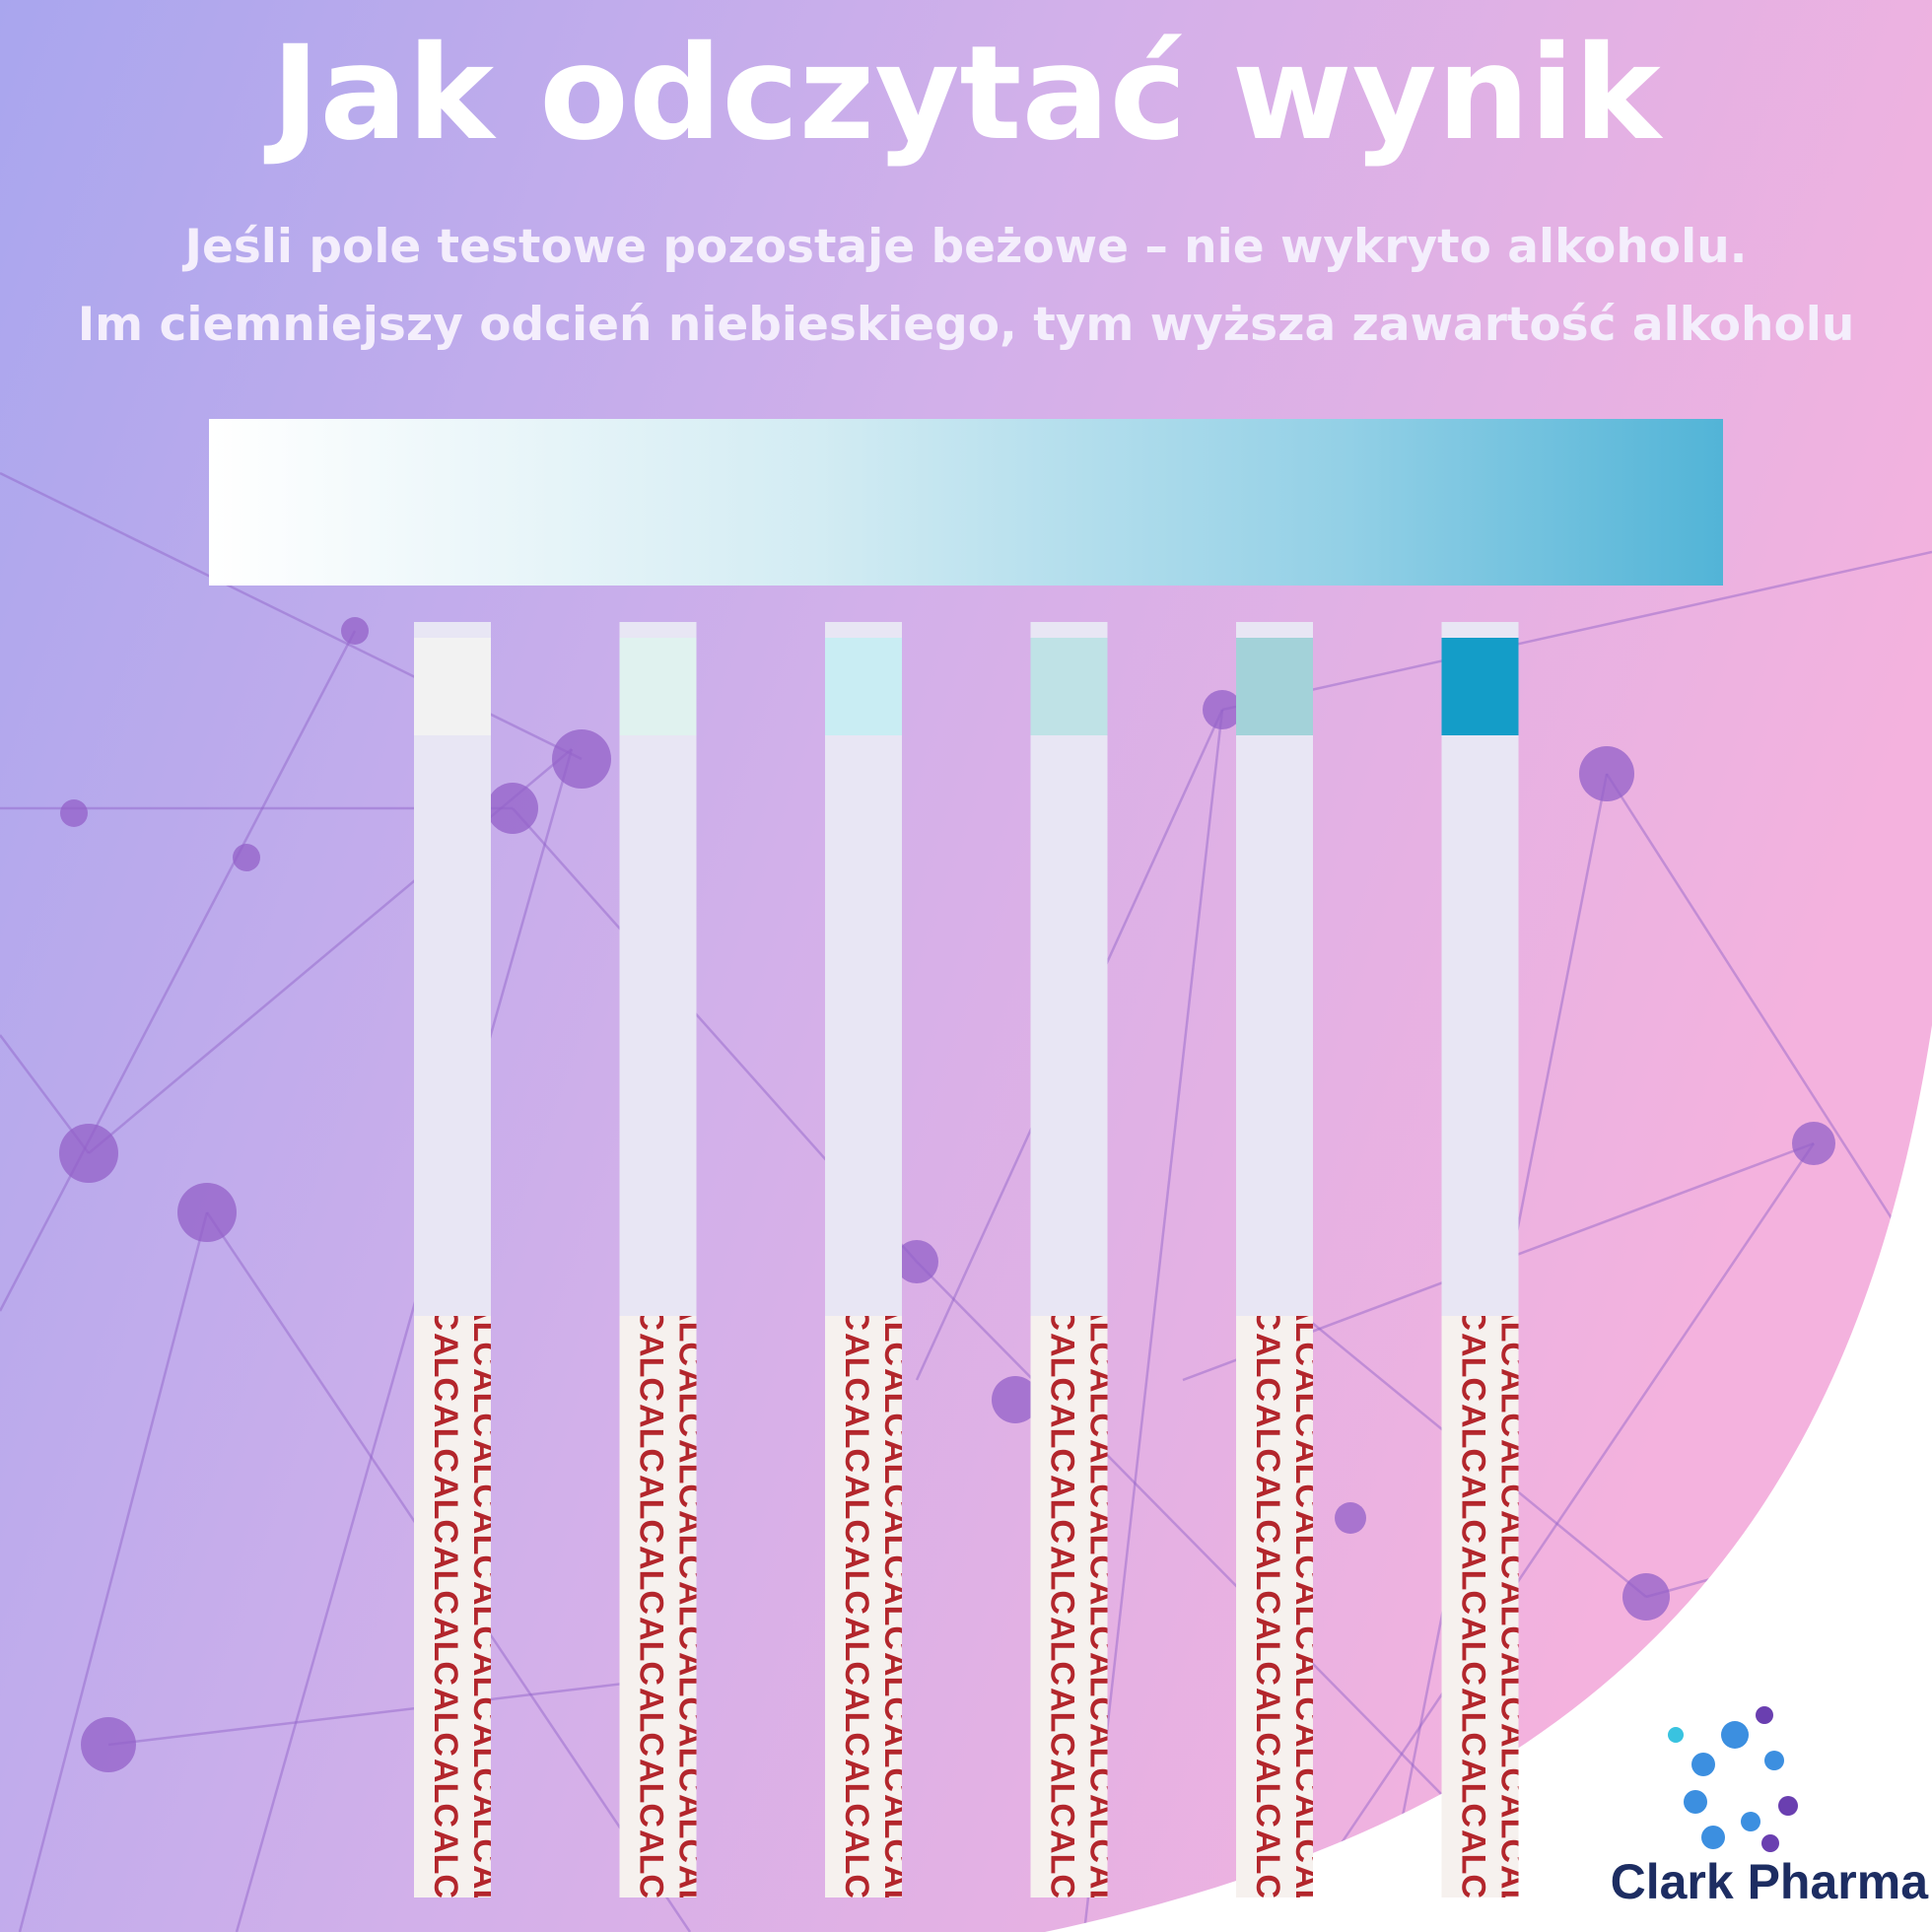 The image size is (1932, 1932). I want to click on brand-name: Clark Pharma, so click(1771, 1881).